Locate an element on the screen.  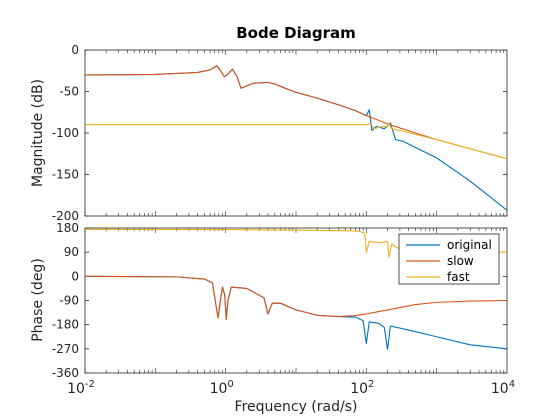
phase-y-label: Phase (deg) is located at coordinates (38, 300).